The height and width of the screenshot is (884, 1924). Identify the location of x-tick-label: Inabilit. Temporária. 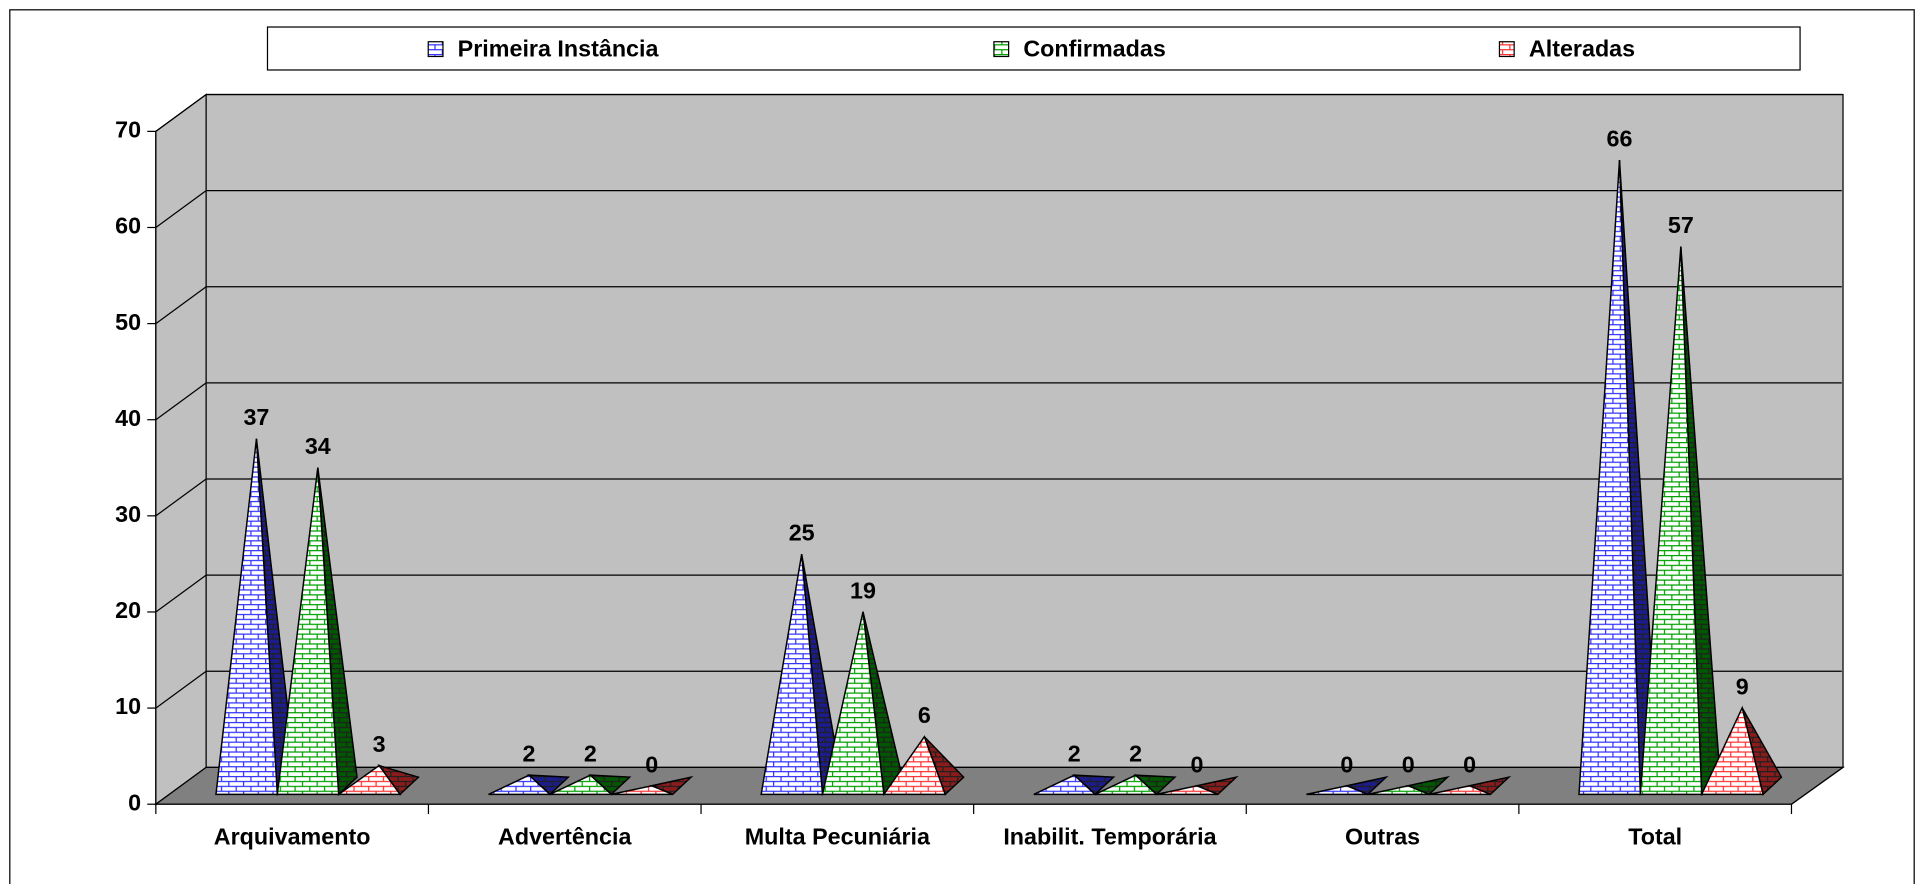
(1110, 837).